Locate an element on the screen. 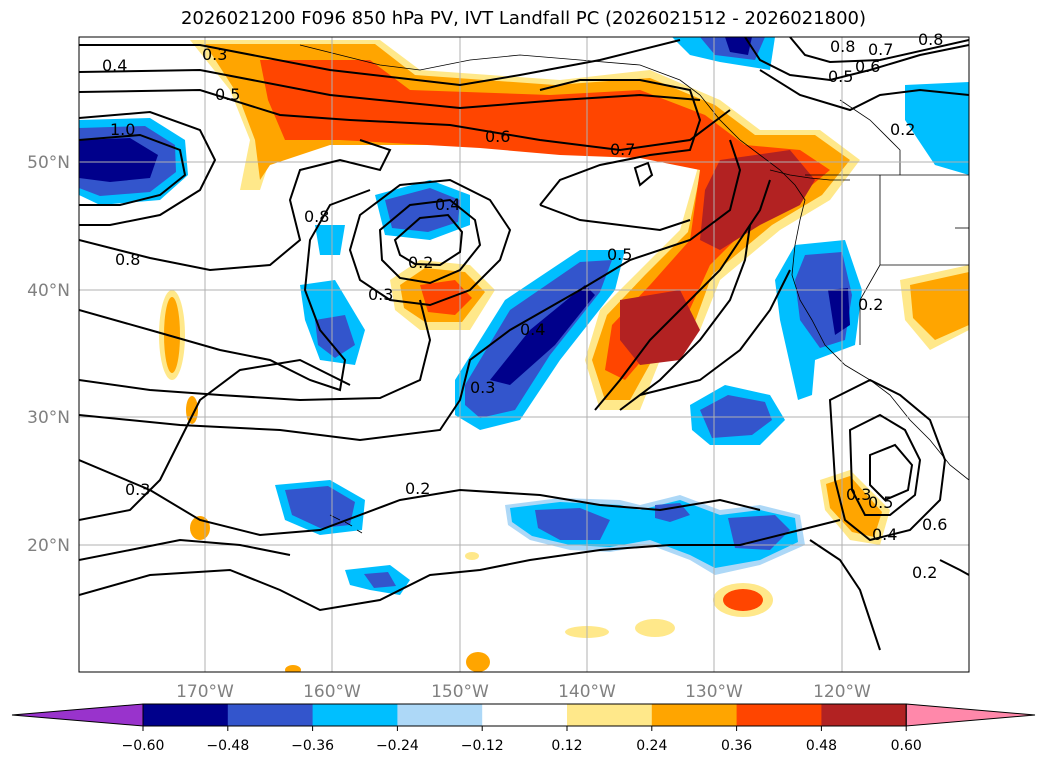 Image resolution: width=1047 pixels, height=765 pixels. colorbar-tick-label: 0.36 is located at coordinates (736, 746).